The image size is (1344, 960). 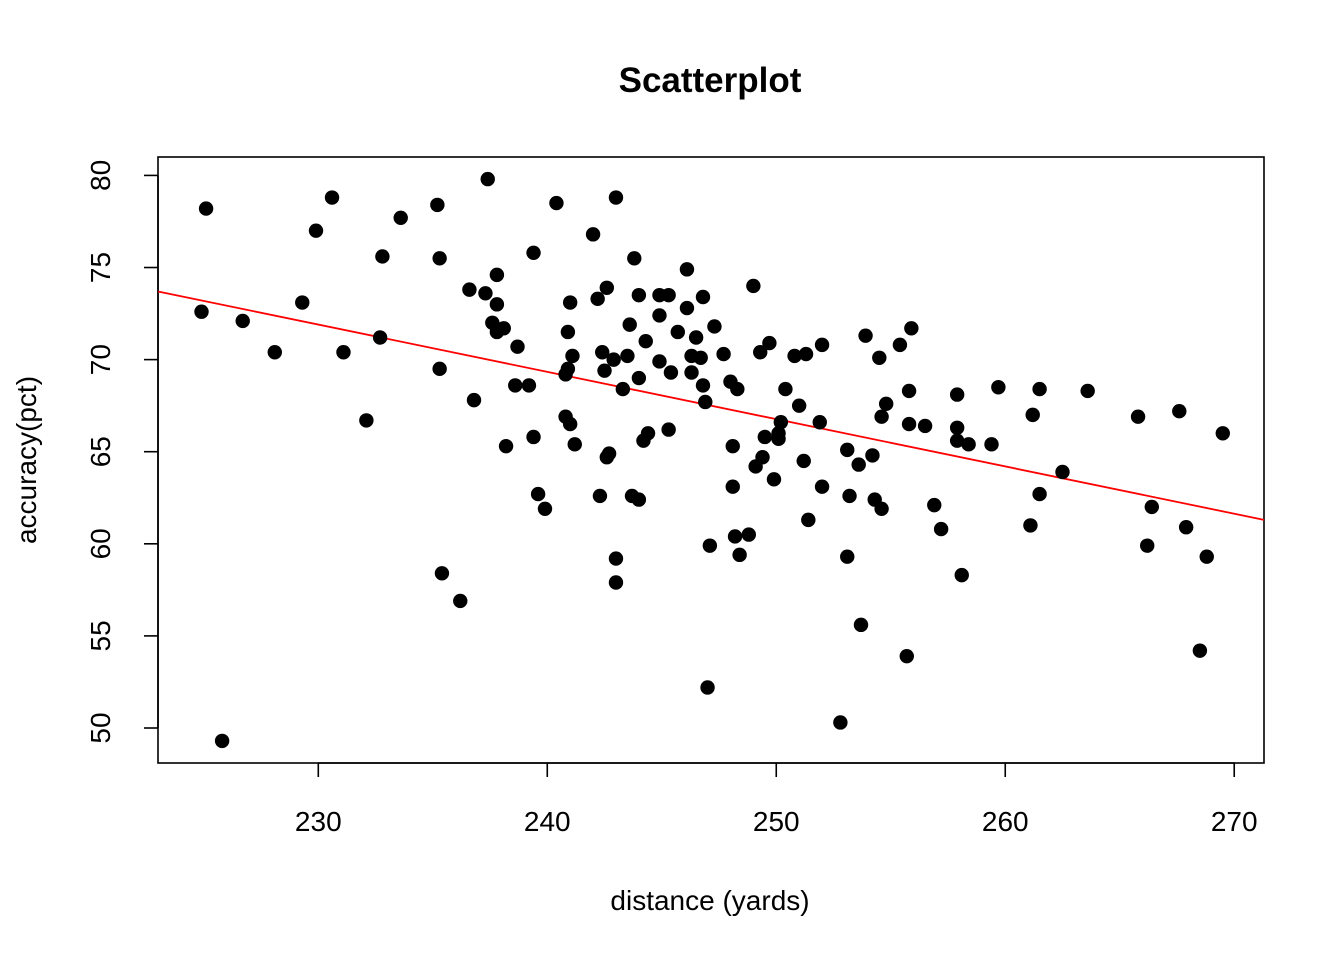 What do you see at coordinates (709, 900) in the screenshot?
I see `x-axis-label: distance (yards)` at bounding box center [709, 900].